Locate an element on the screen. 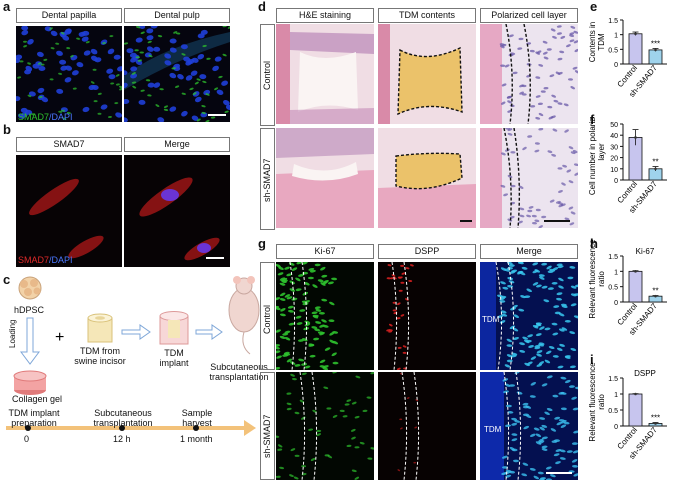  timeline-label-0: TDM implant preparation is located at coordinates (34, 418).